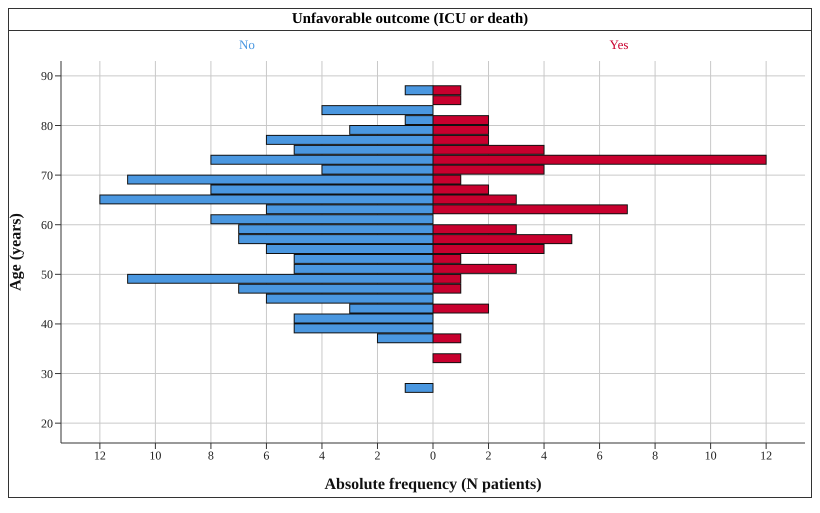 This screenshot has height=513, width=820. Describe the element at coordinates (433, 484) in the screenshot. I see `x-axis-title: Absolute frequency (N patients)` at that location.